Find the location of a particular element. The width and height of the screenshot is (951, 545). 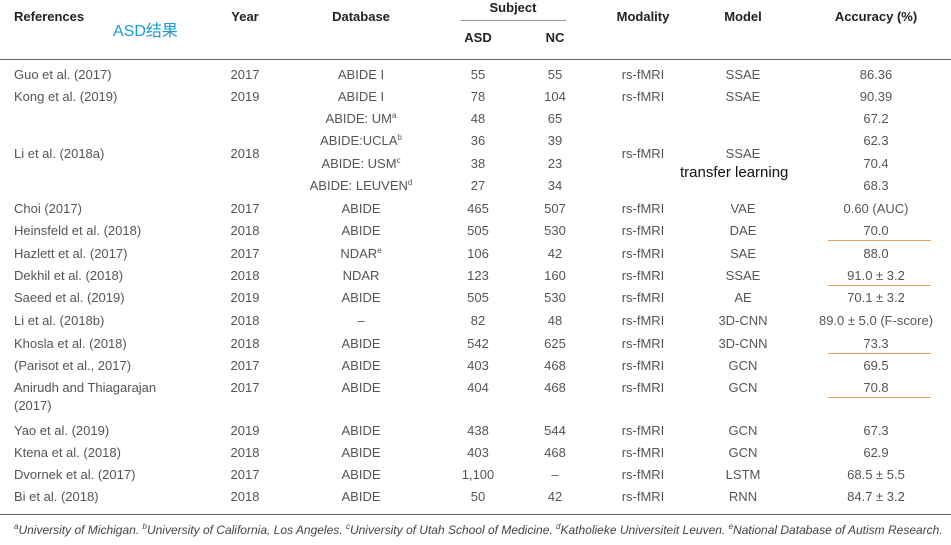

cell-reference: Kong et al. (2019) is located at coordinates (66, 96).